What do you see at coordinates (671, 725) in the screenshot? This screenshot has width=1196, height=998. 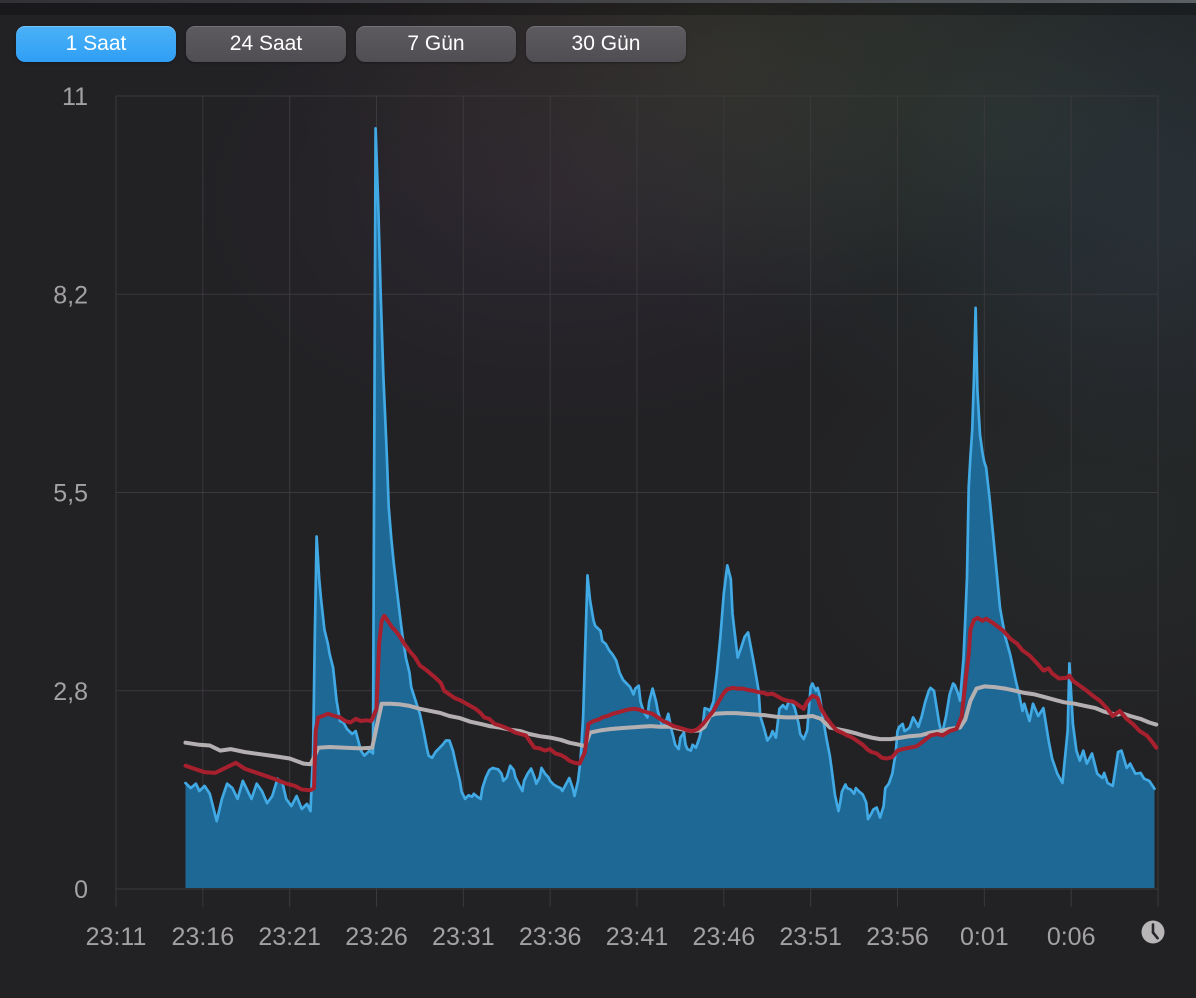 I see `gray-line-series` at bounding box center [671, 725].